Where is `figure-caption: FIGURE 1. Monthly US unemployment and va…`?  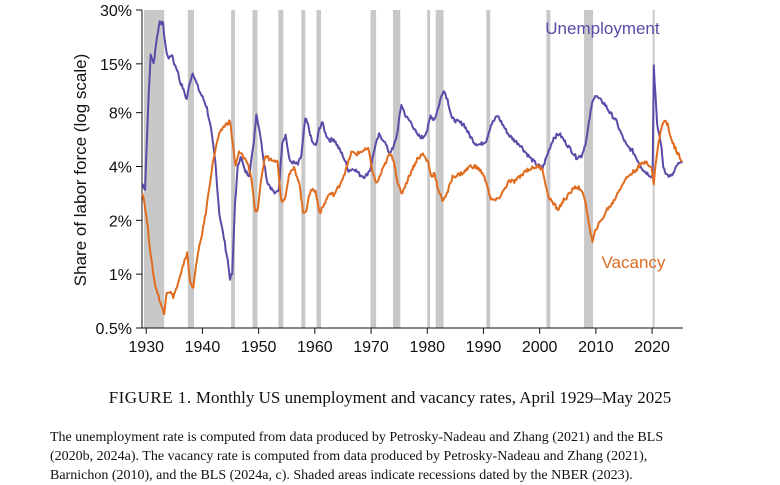 figure-caption: FIGURE 1. Monthly US unemployment and va… is located at coordinates (390, 398).